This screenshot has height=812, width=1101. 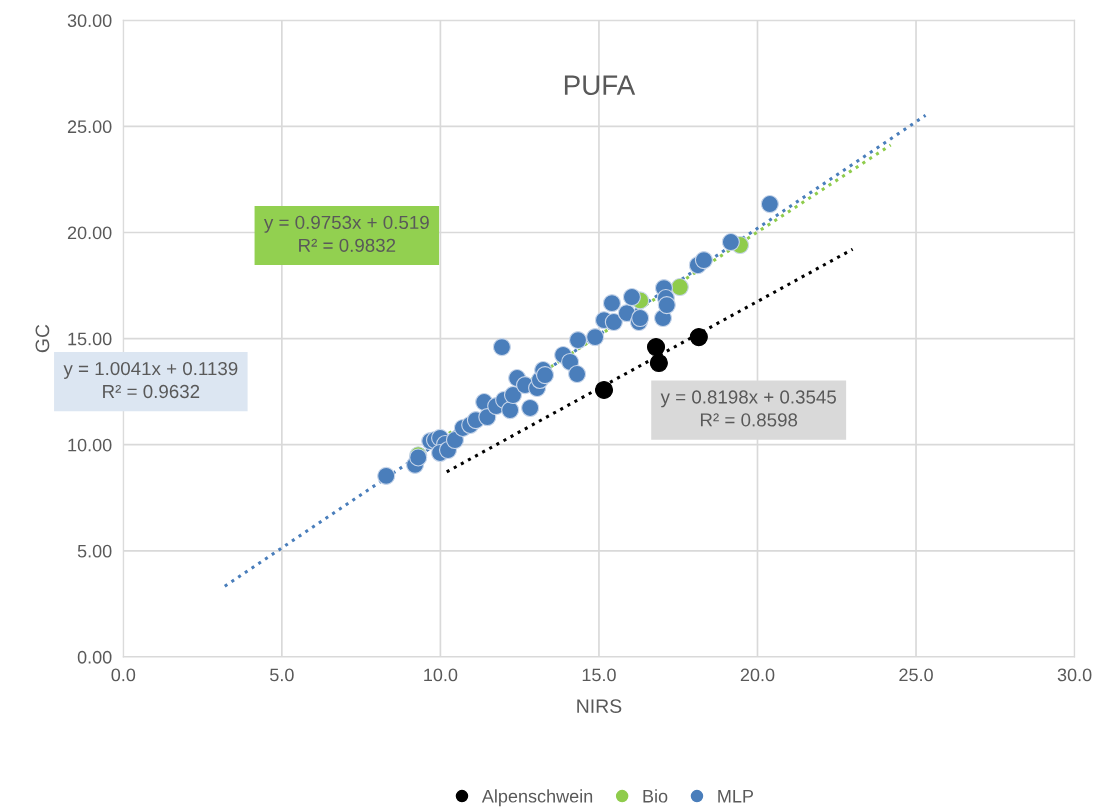 What do you see at coordinates (89, 233) in the screenshot?
I see `y-tick-label: 20.00` at bounding box center [89, 233].